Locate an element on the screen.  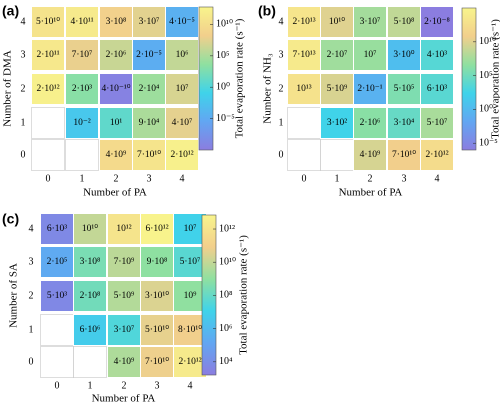
cell-label: 10¹² is located at coordinates (123, 229).